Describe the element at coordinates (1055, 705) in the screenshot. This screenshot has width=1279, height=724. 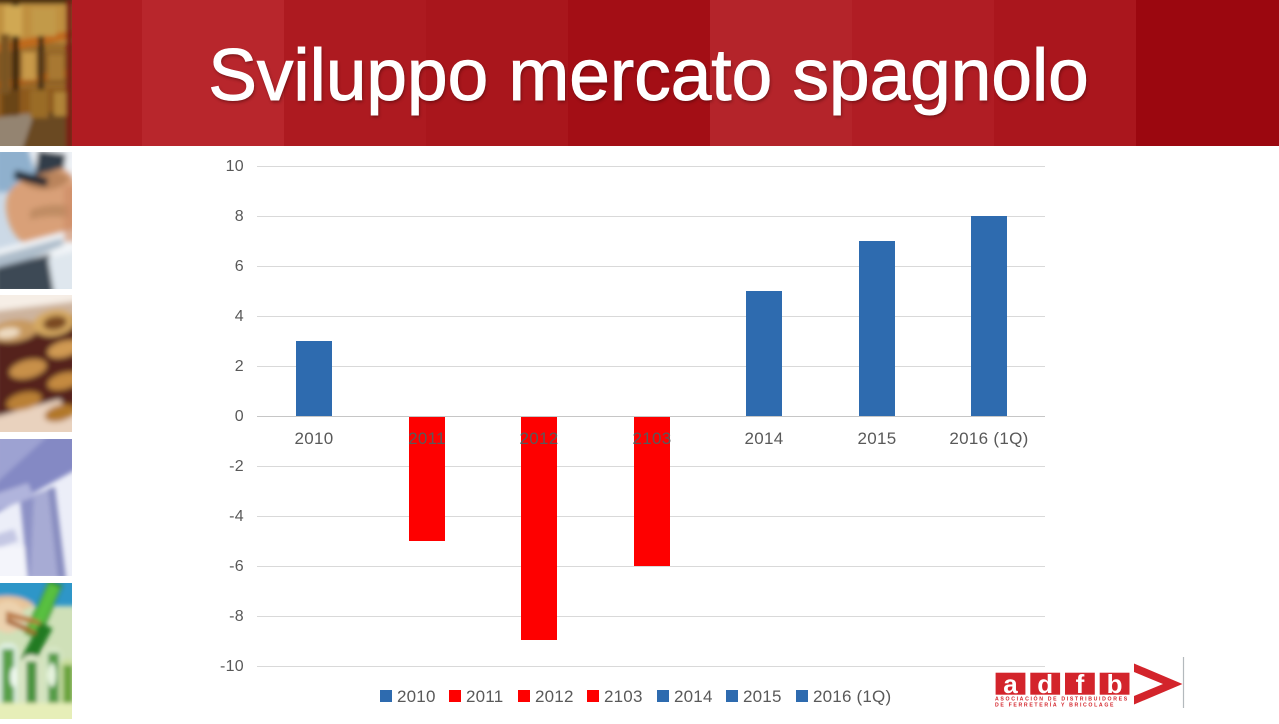
I see `svg-text: DE FERRETERÍA Y BRICOLAGE` at that location.